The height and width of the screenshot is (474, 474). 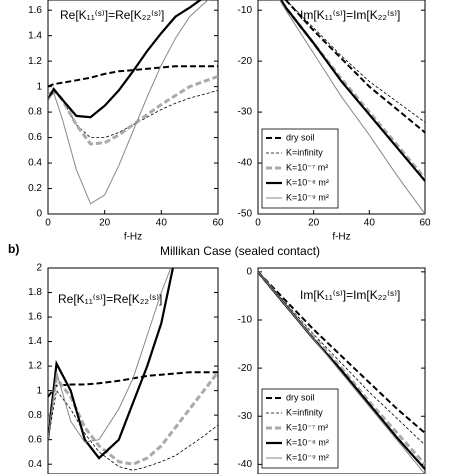 What do you see at coordinates (39, 268) in the screenshot?
I see `y-tick-label: 2` at bounding box center [39, 268].